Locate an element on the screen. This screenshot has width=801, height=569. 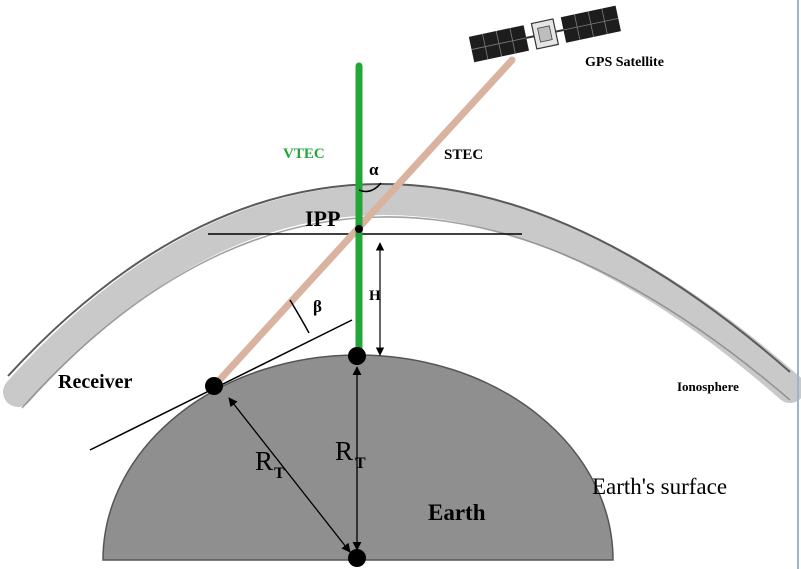
rt-arrow-receiver is located at coordinates (289, 475).